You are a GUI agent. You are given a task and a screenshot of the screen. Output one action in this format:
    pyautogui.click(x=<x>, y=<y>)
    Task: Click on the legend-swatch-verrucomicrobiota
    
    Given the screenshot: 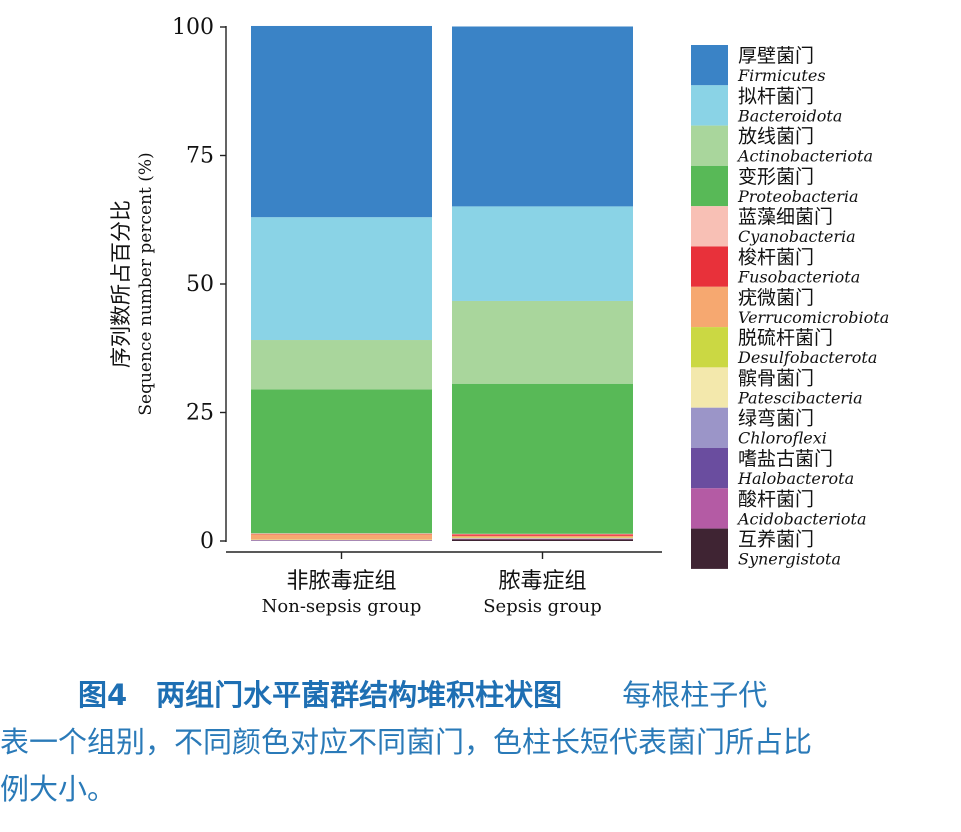 What is the action you would take?
    pyautogui.click(x=709, y=307)
    